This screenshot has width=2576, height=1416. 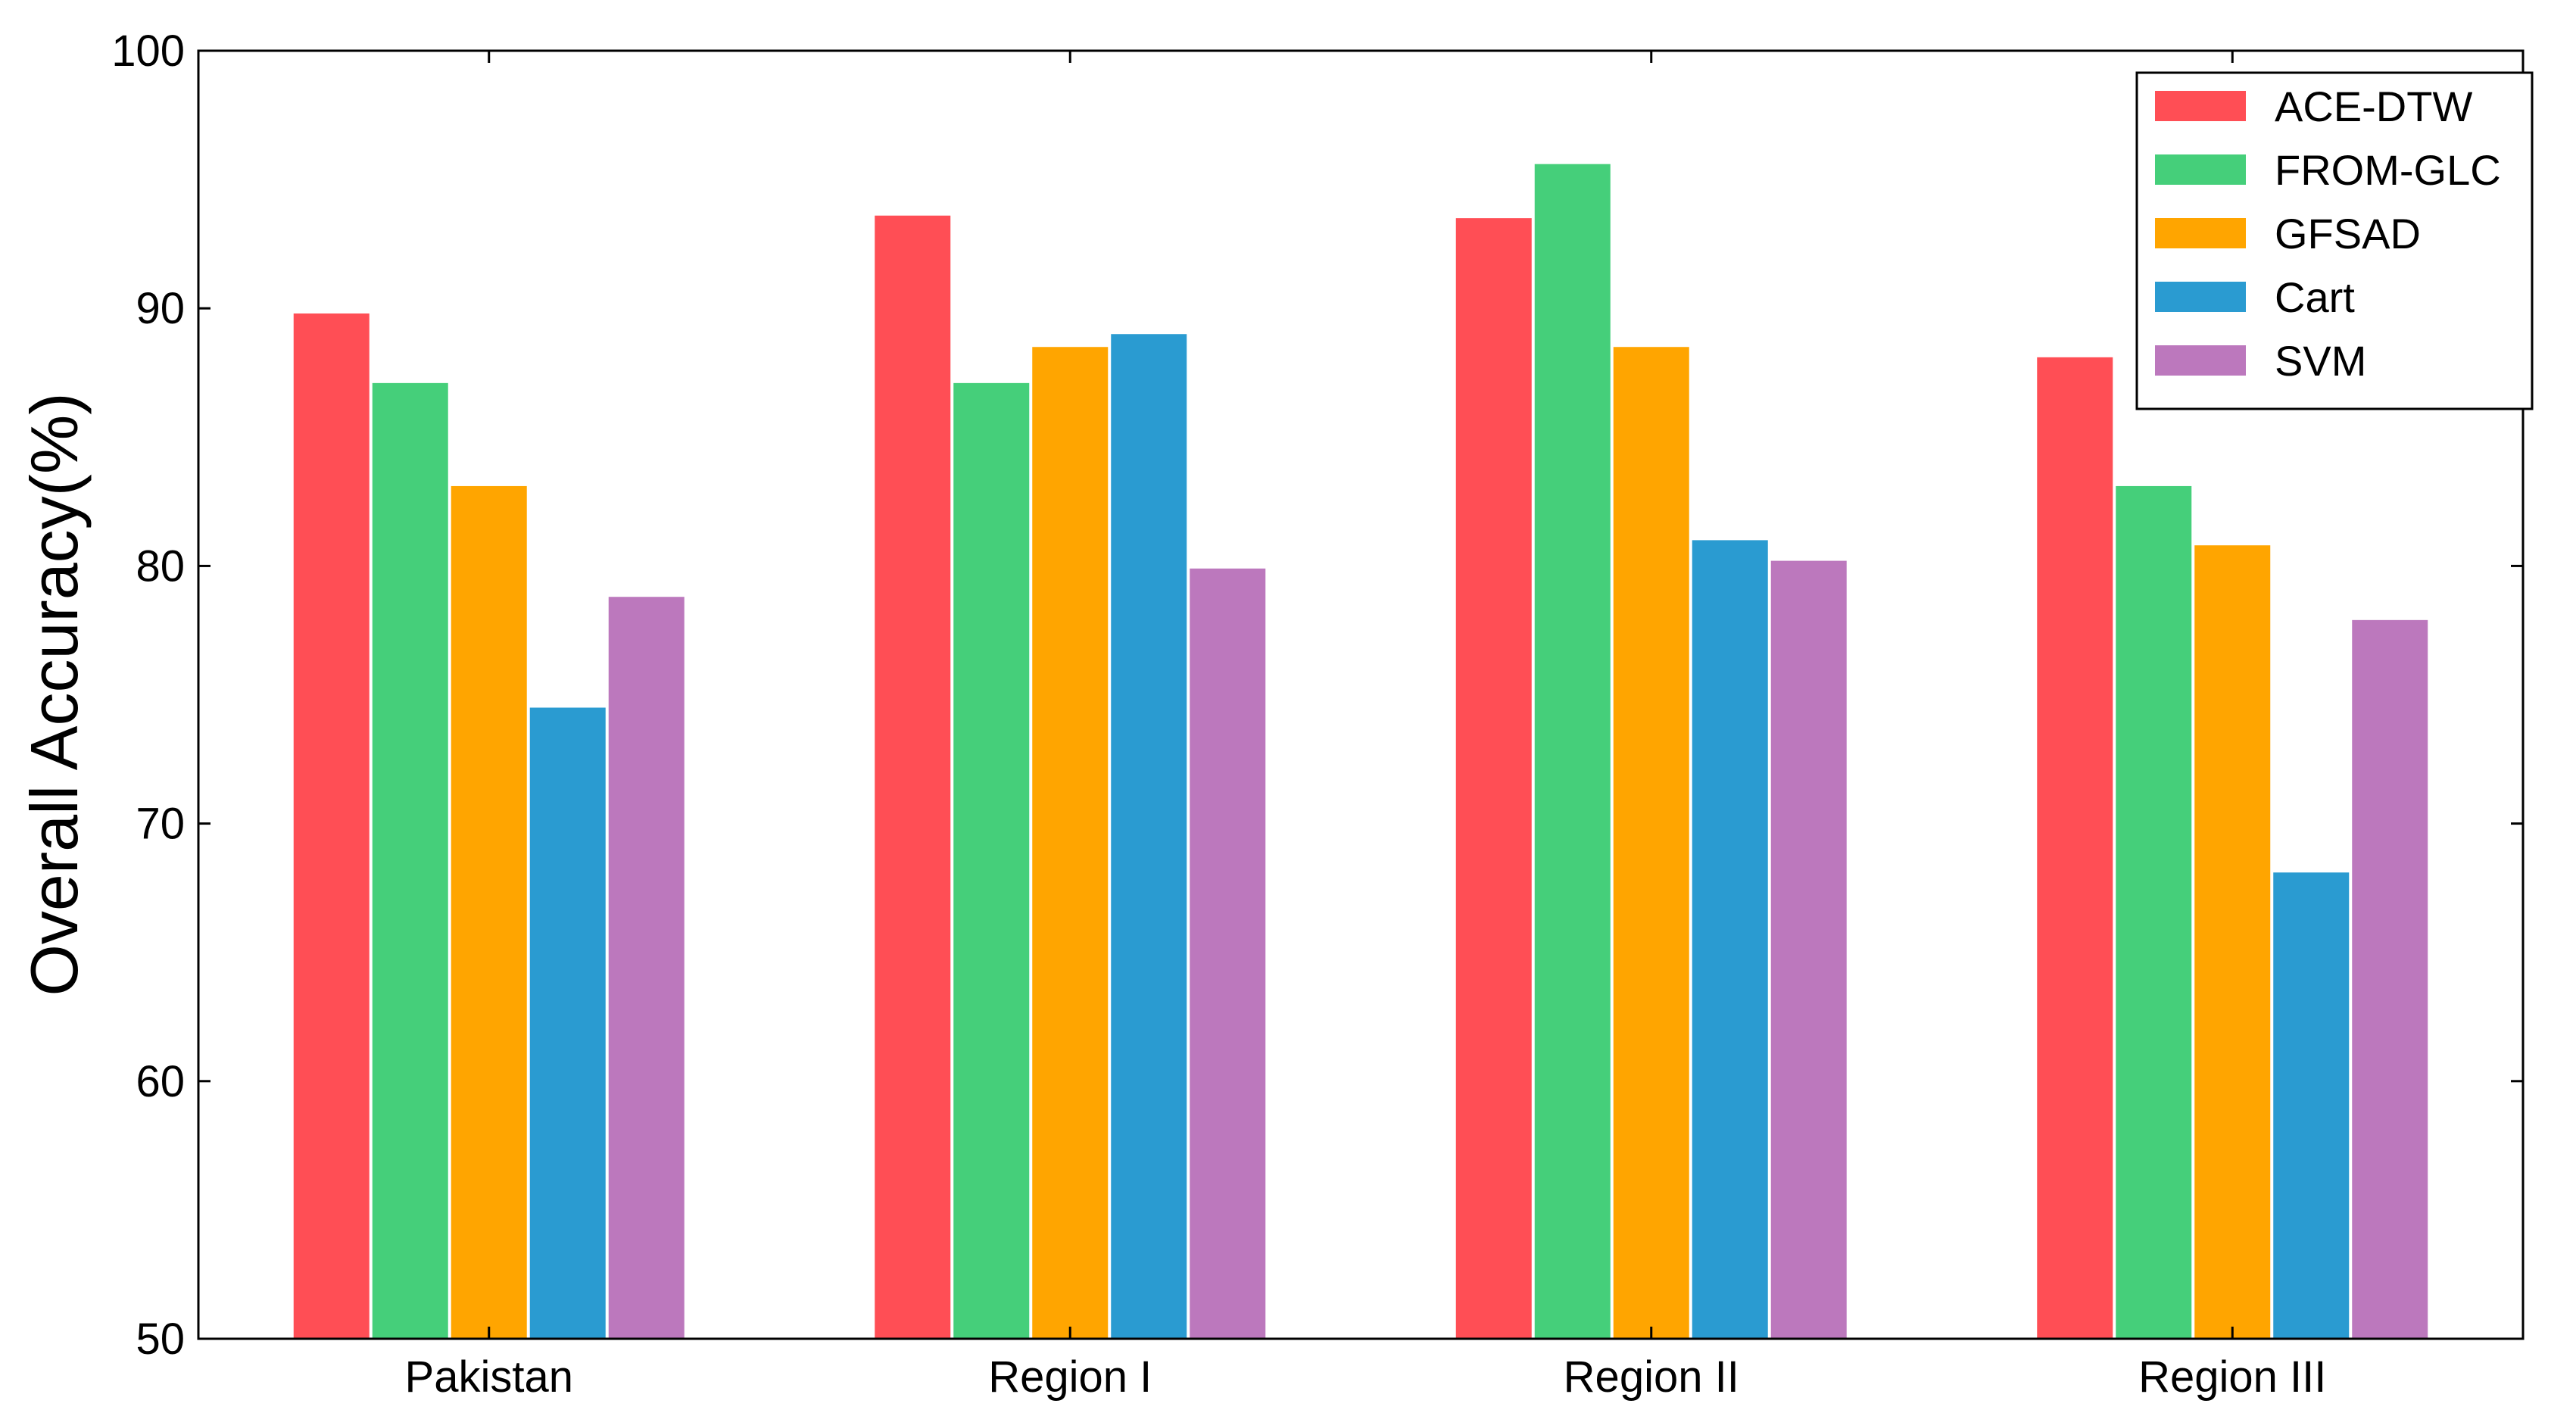 I want to click on bar-cart-region-ii, so click(x=1730, y=939).